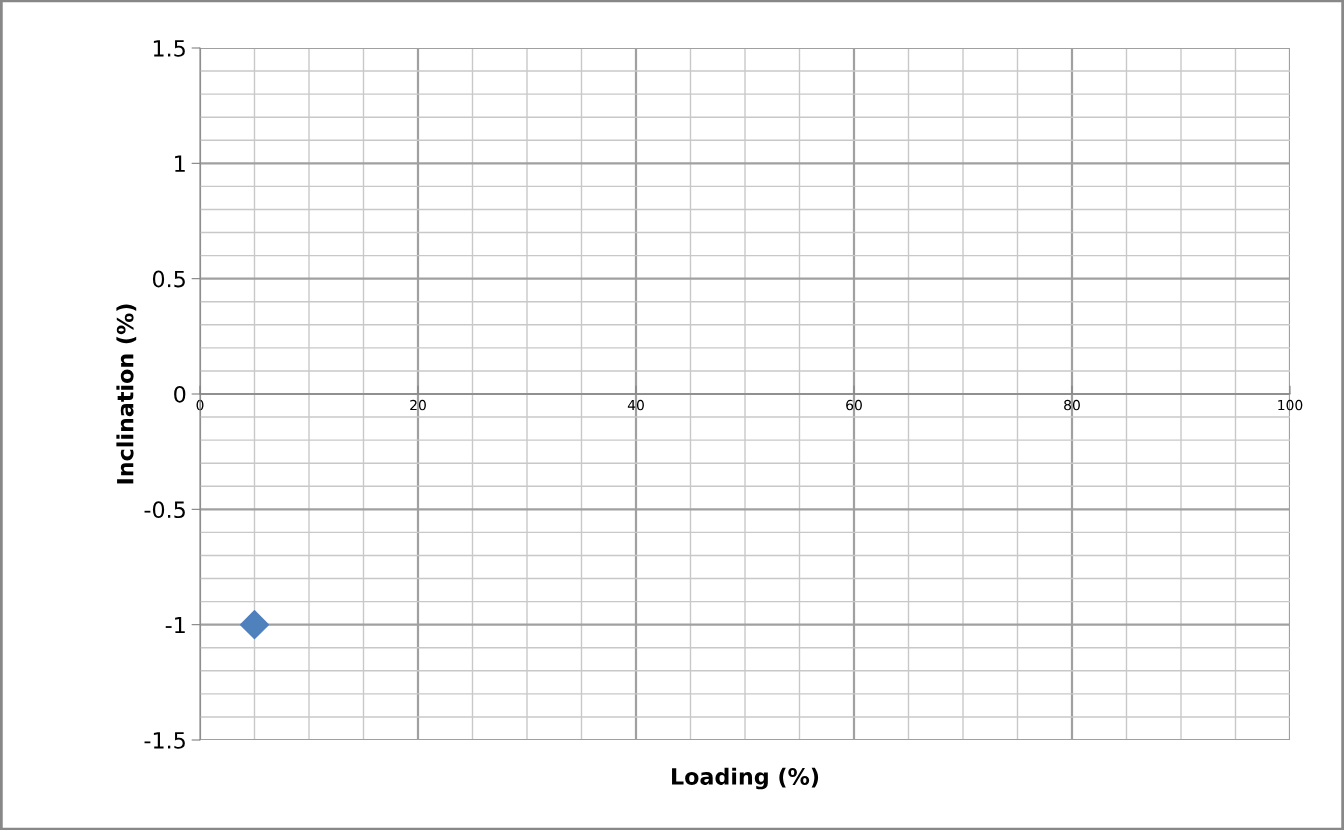 The height and width of the screenshot is (830, 1344). Describe the element at coordinates (169, 48) in the screenshot. I see `y-tick-label: 1.5` at that location.